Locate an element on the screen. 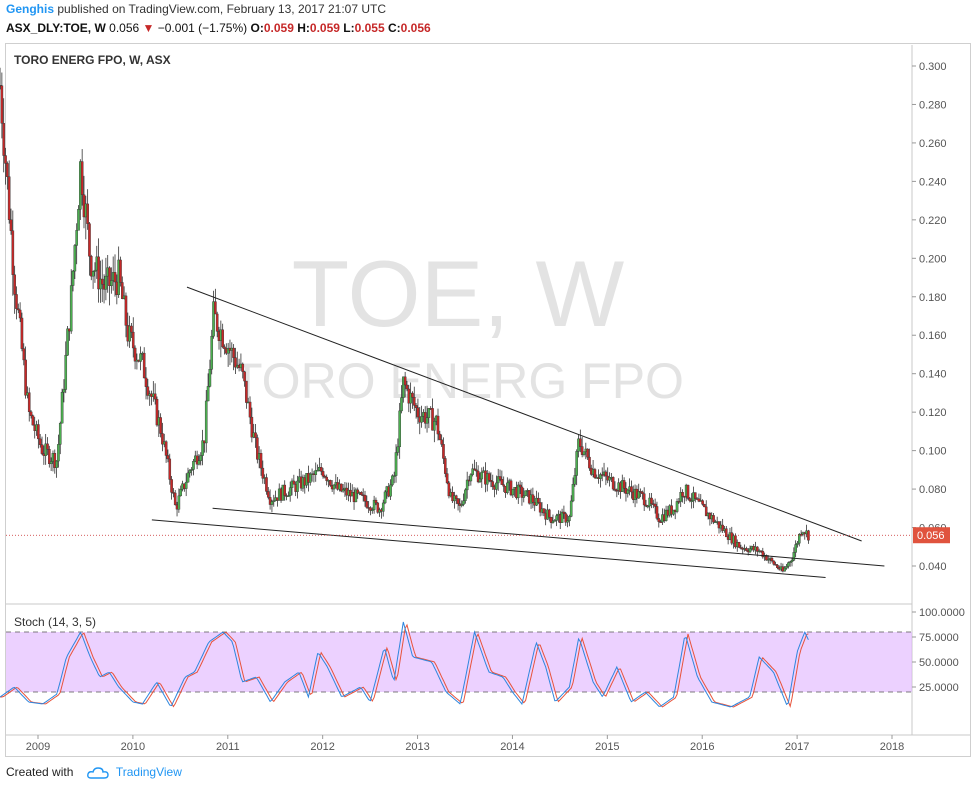  low-label: L: is located at coordinates (349, 28).